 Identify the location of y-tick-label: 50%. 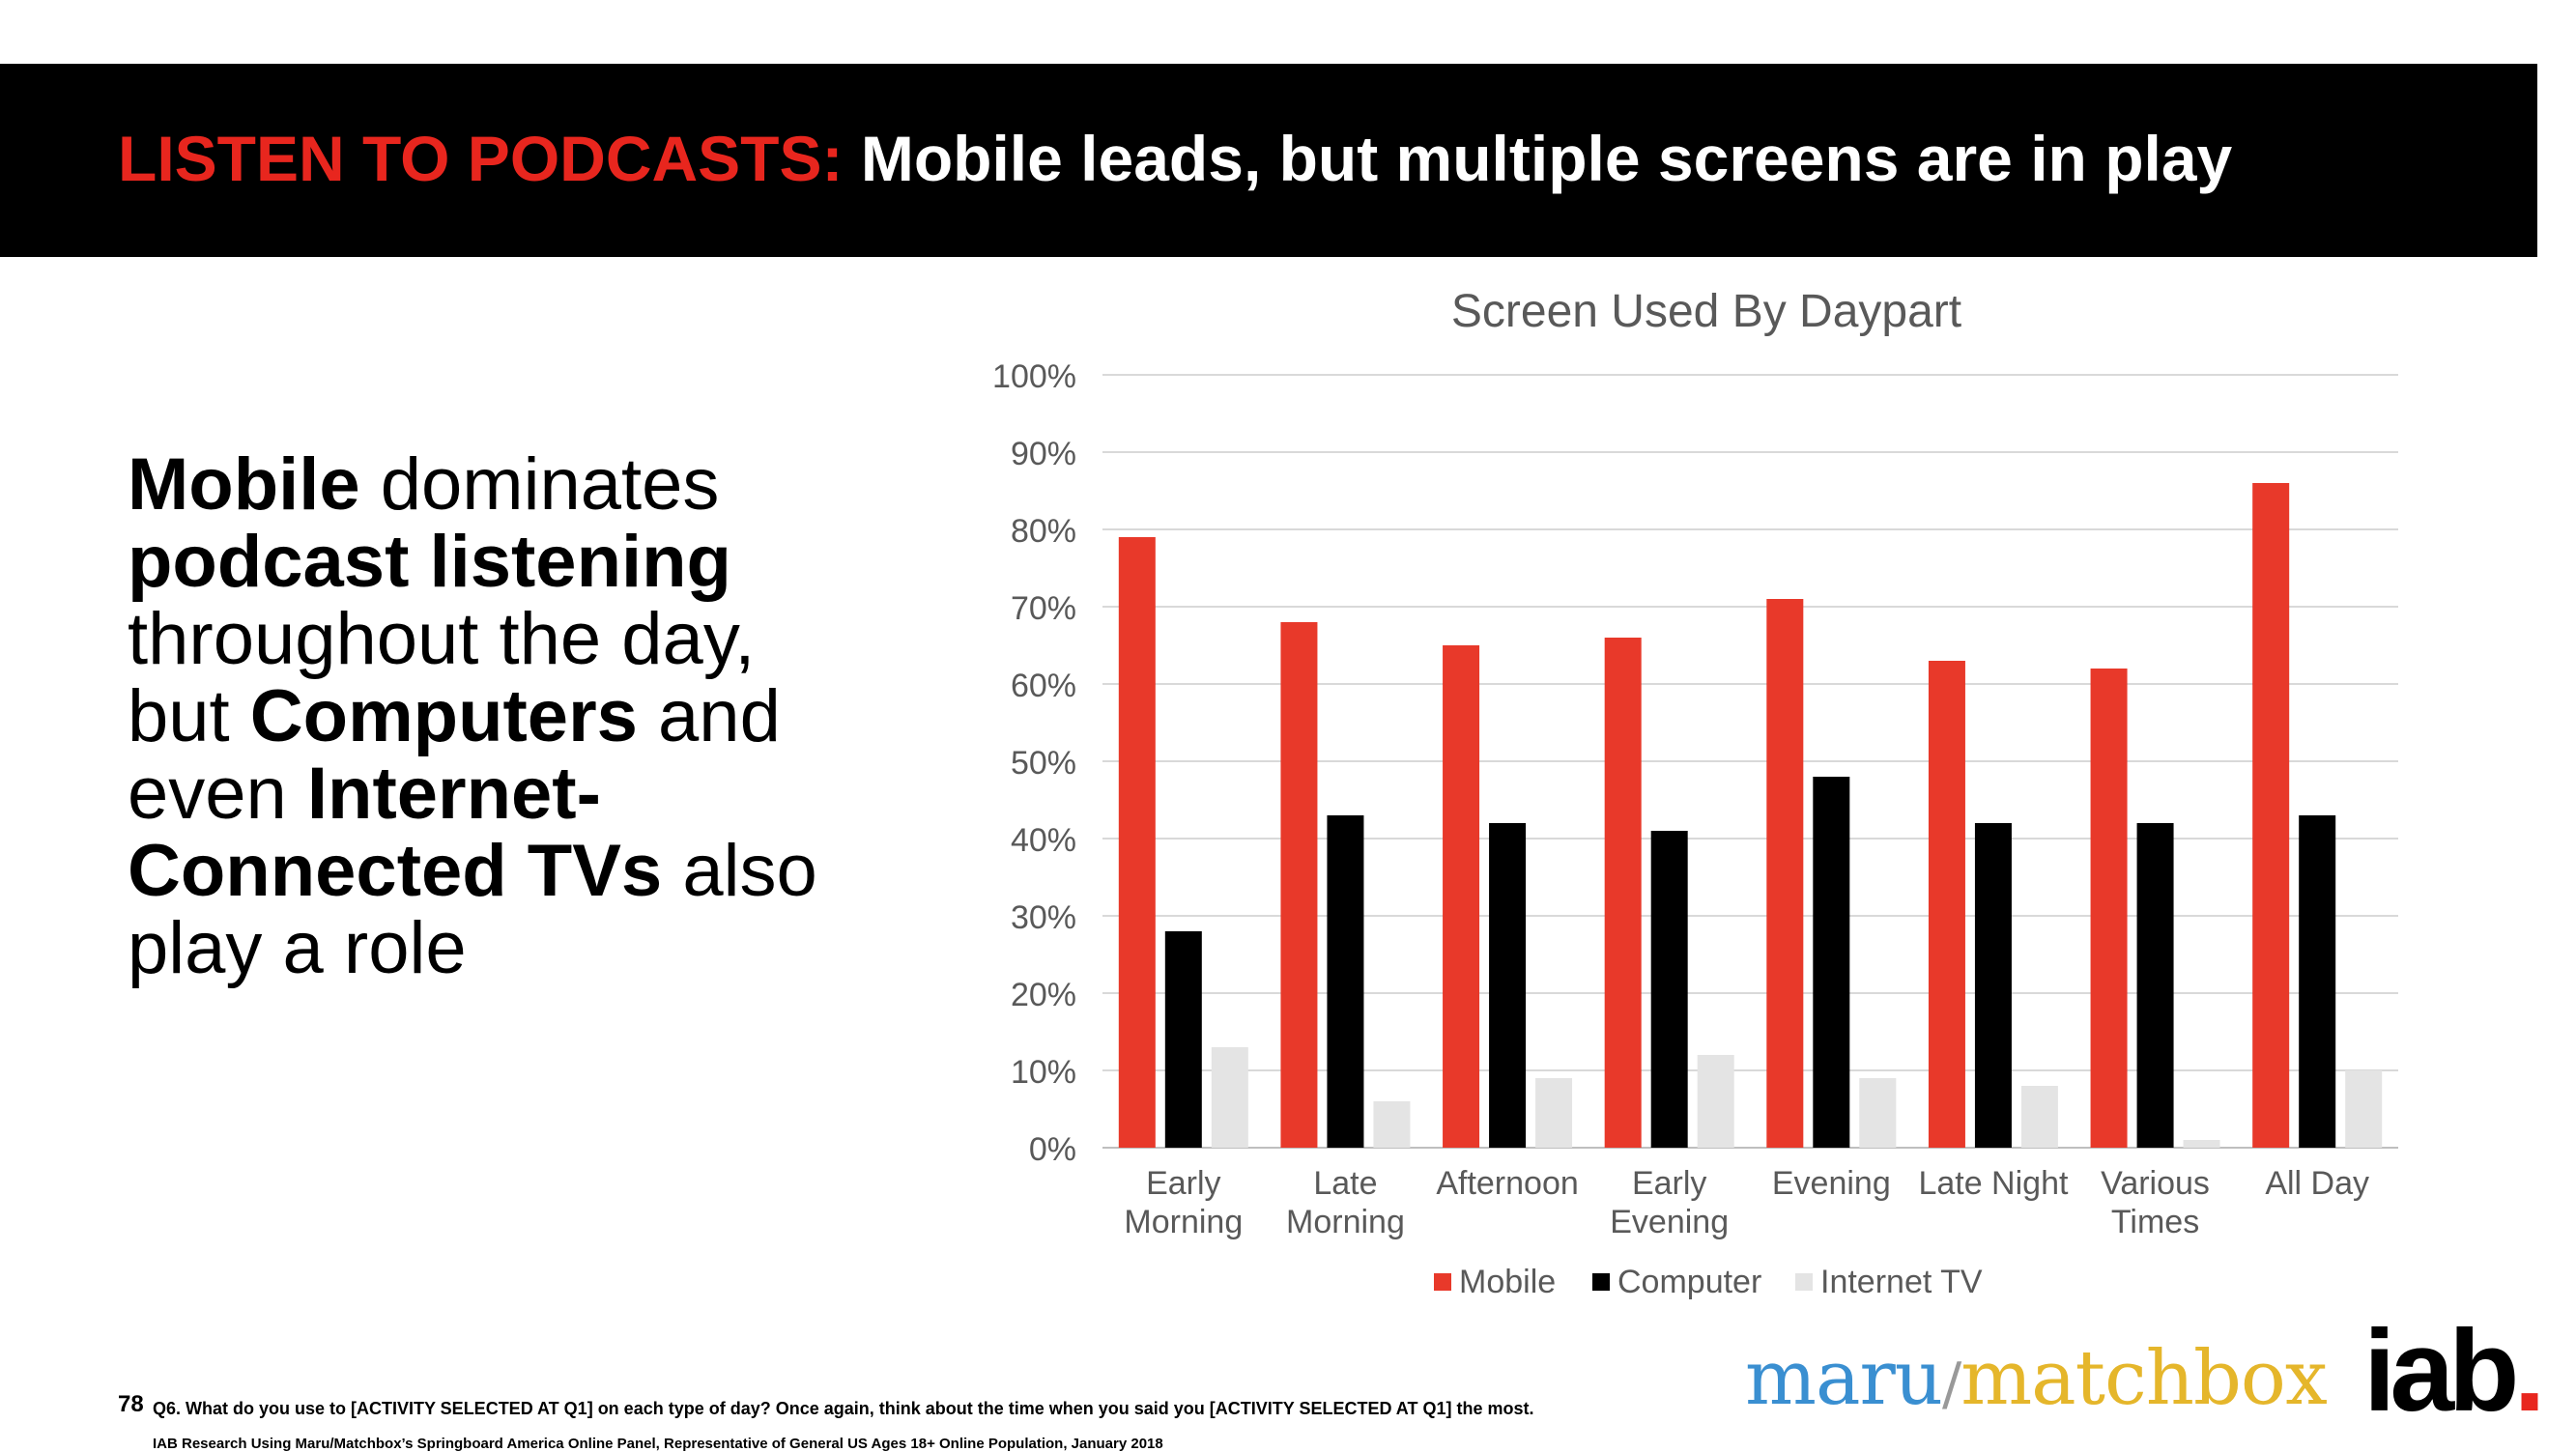
(1044, 763).